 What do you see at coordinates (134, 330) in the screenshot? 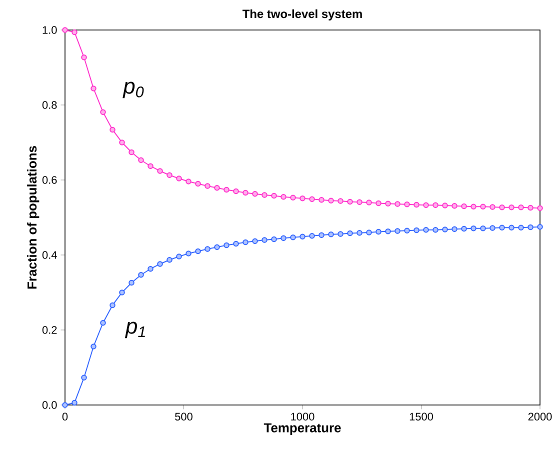
I see `annotation: p$_{1}$` at bounding box center [134, 330].